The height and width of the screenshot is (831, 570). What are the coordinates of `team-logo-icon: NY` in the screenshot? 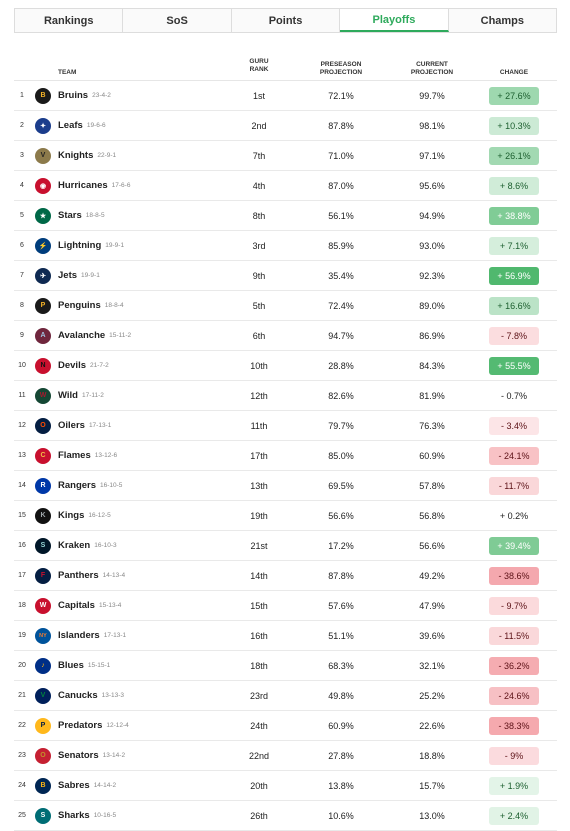 It's located at (43, 635).